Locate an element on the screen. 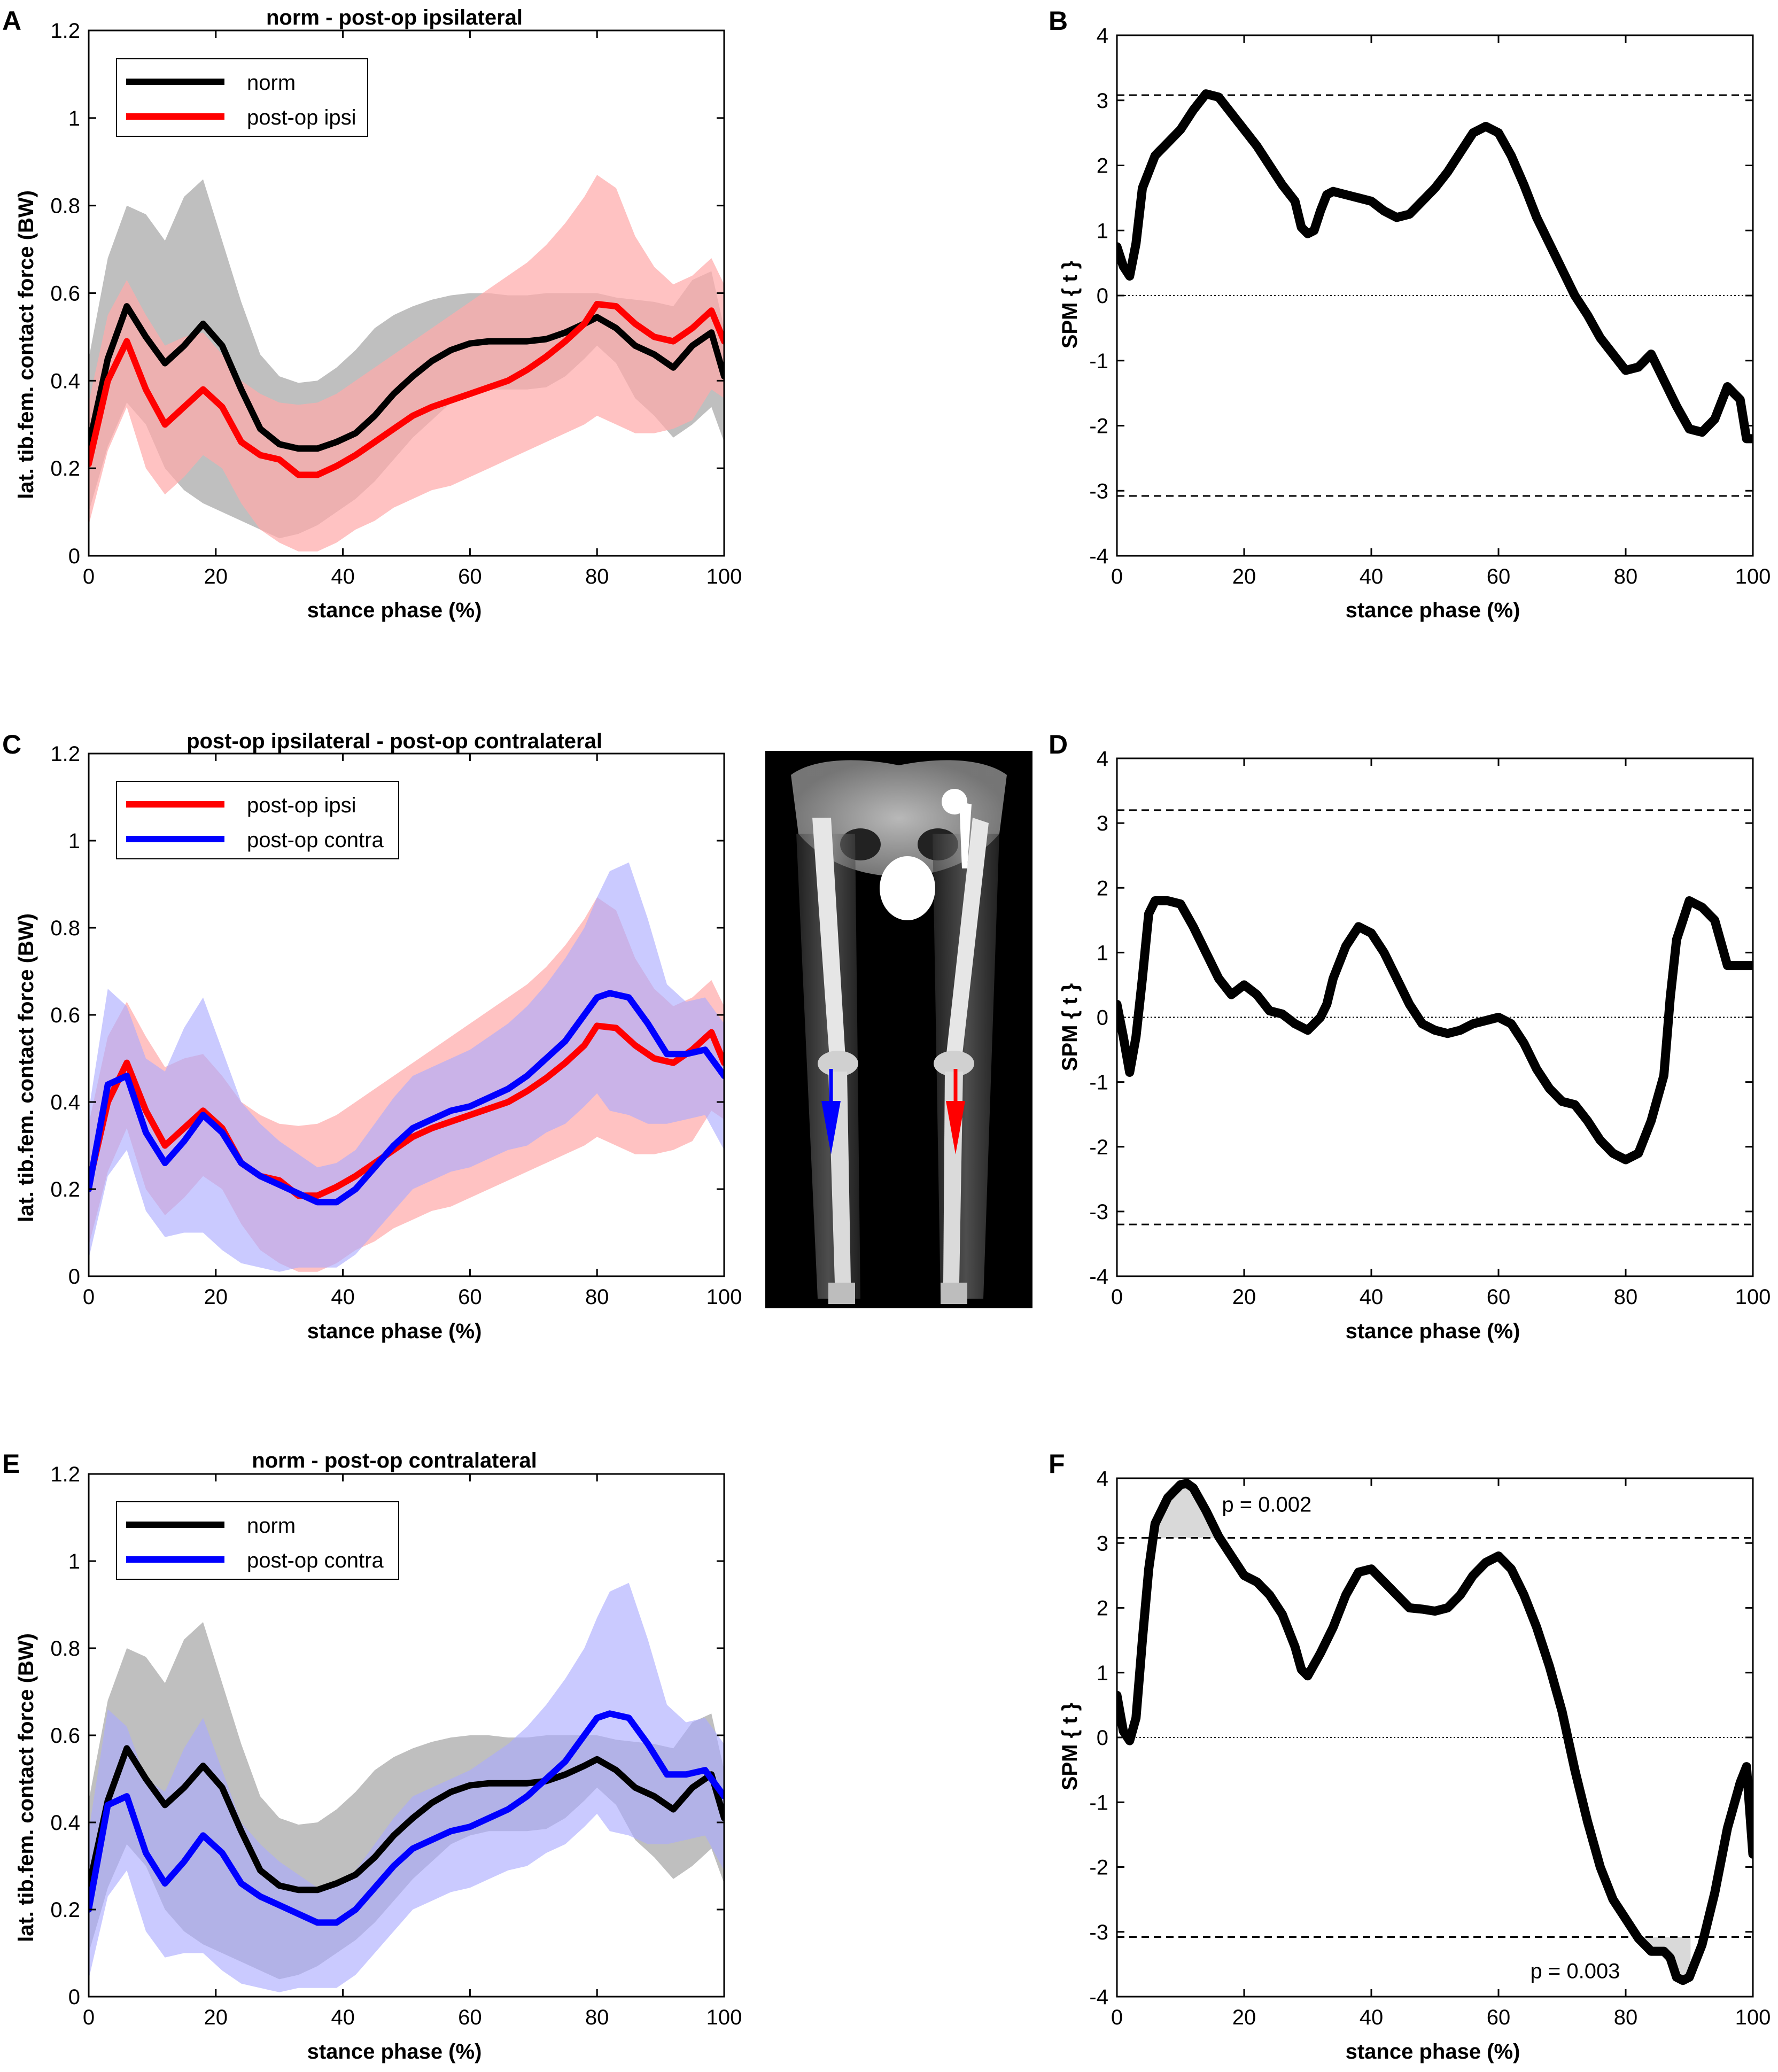  y-tick-label-1-c: 0.2 is located at coordinates (65, 1189).